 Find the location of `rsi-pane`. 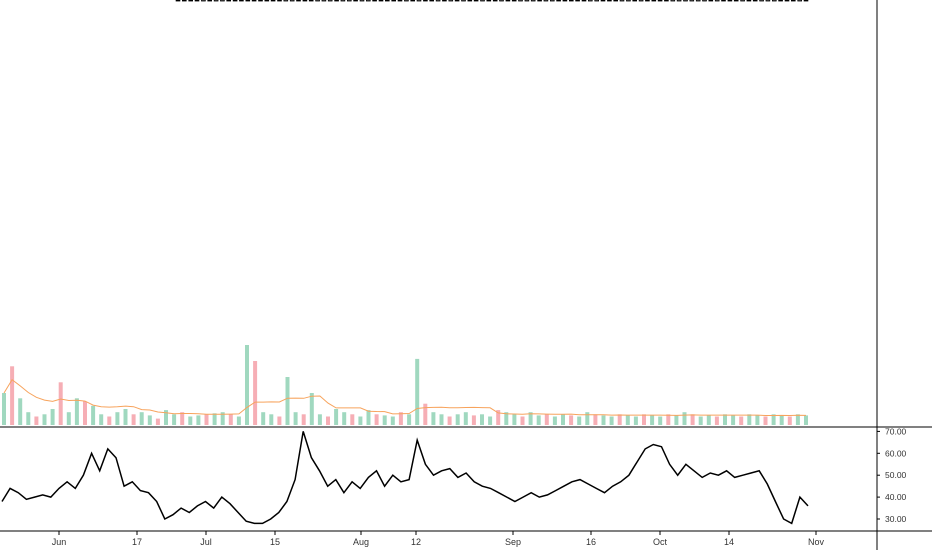

rsi-pane is located at coordinates (405, 478).